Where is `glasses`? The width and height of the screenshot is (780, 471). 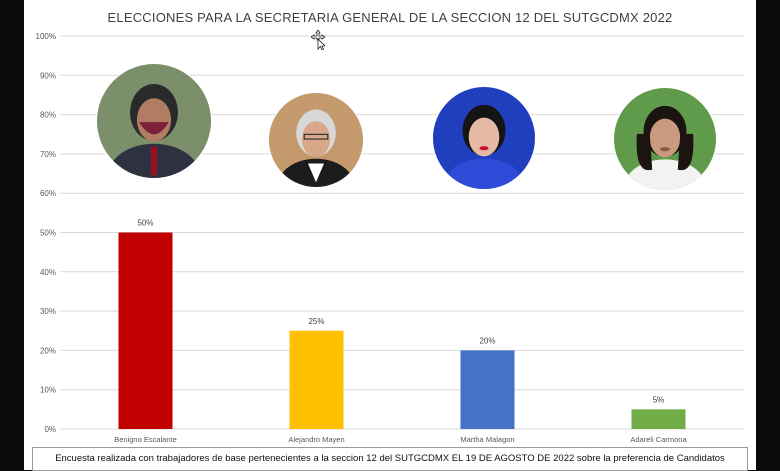
glasses is located at coordinates (316, 136).